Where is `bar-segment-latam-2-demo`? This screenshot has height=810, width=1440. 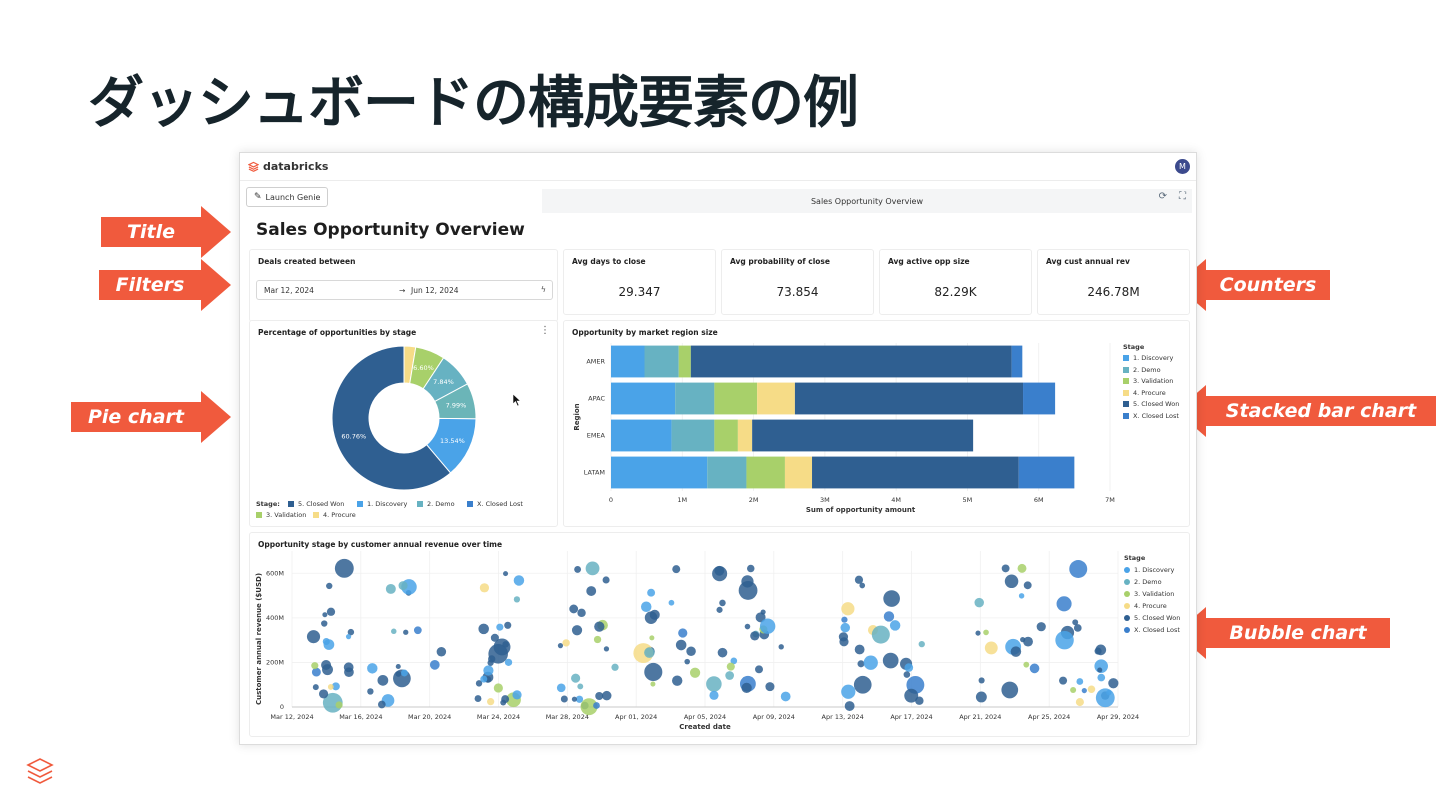 bar-segment-latam-2-demo is located at coordinates (727, 472).